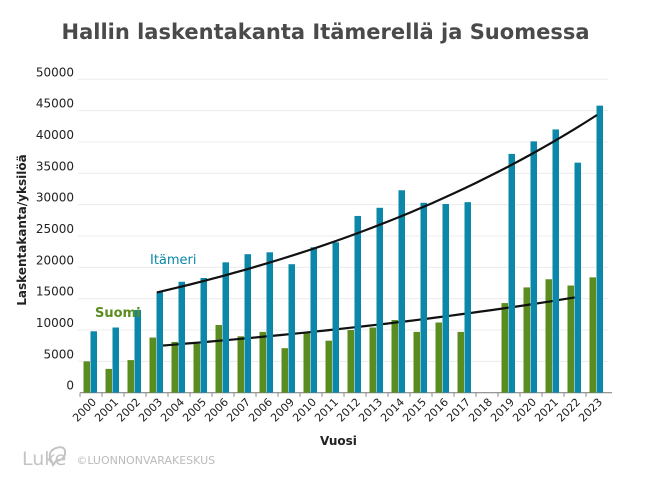  I want to click on y-tick-label: 50000, so click(55, 72).